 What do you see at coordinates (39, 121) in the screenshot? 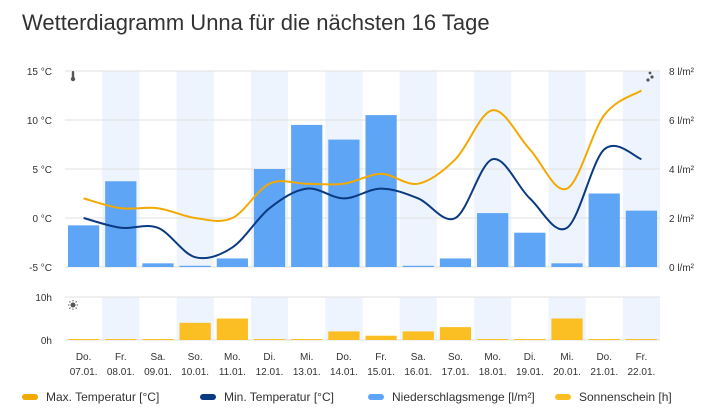
I see `temperature-tick-label: 10 °C` at bounding box center [39, 121].